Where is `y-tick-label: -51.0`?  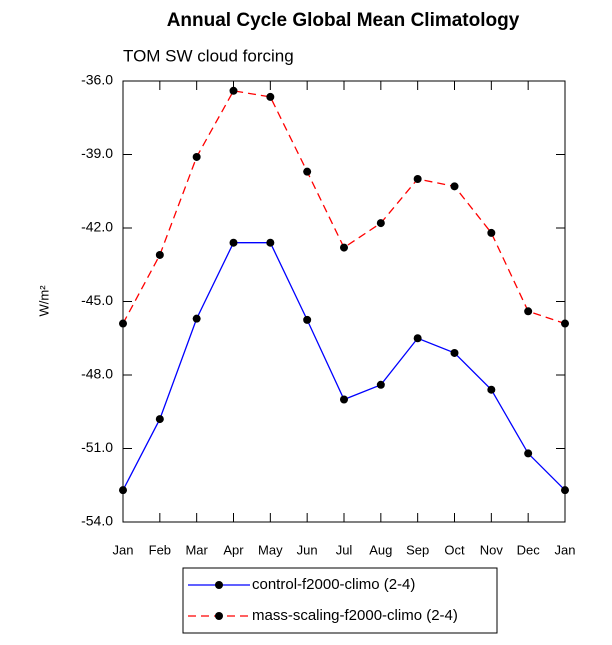 y-tick-label: -51.0 is located at coordinates (97, 447).